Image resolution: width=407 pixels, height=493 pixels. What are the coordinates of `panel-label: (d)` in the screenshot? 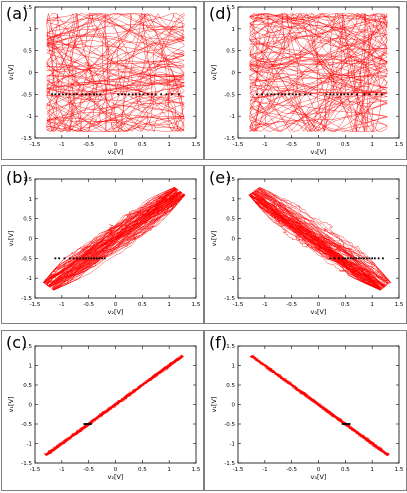 It's located at (220, 13).